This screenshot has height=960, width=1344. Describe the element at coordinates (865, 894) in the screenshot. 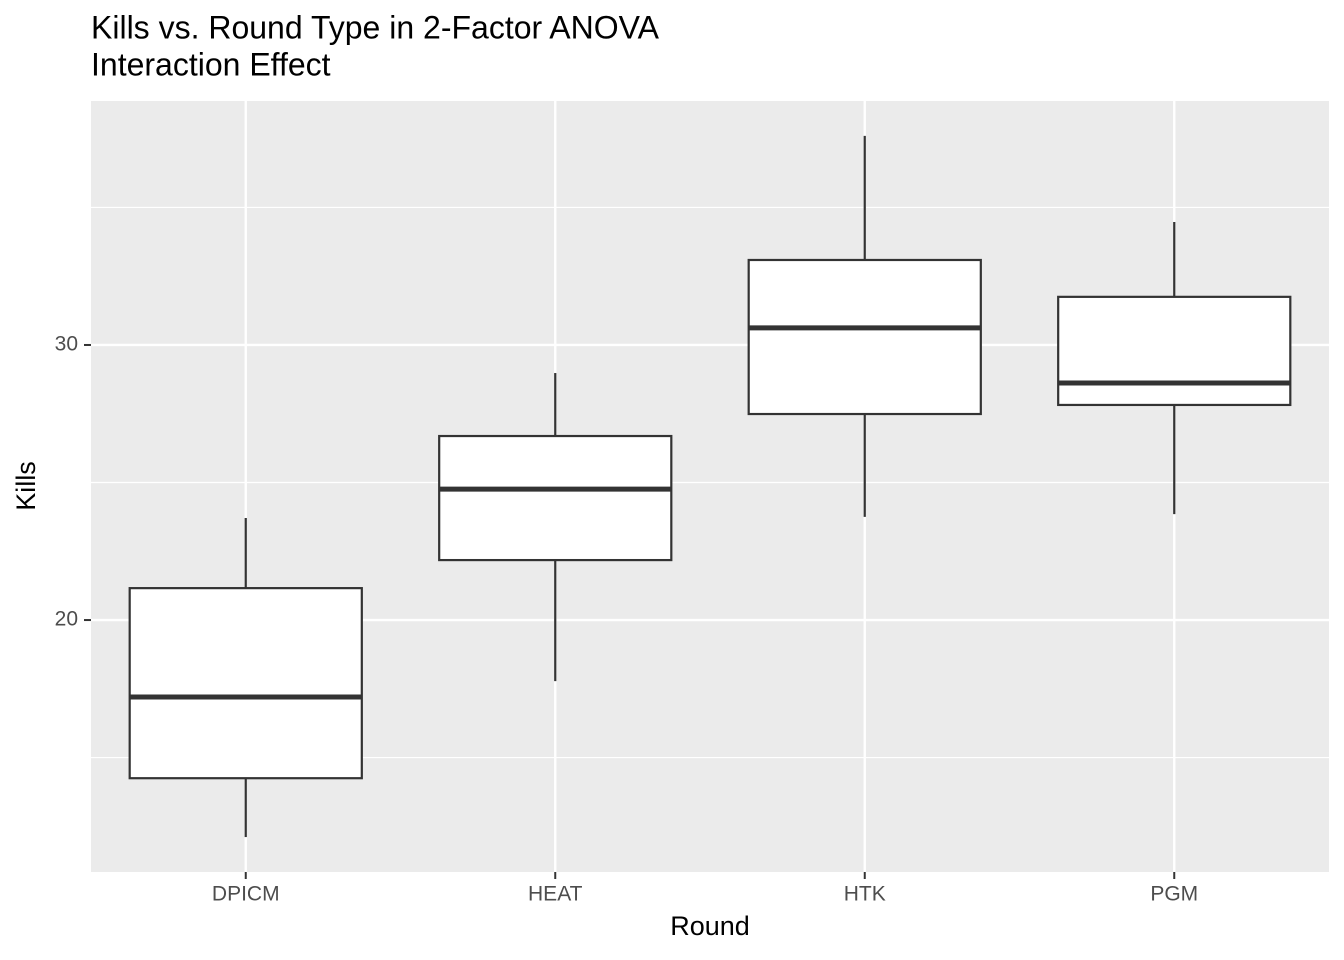

I see `x-tick-label: HTK` at that location.